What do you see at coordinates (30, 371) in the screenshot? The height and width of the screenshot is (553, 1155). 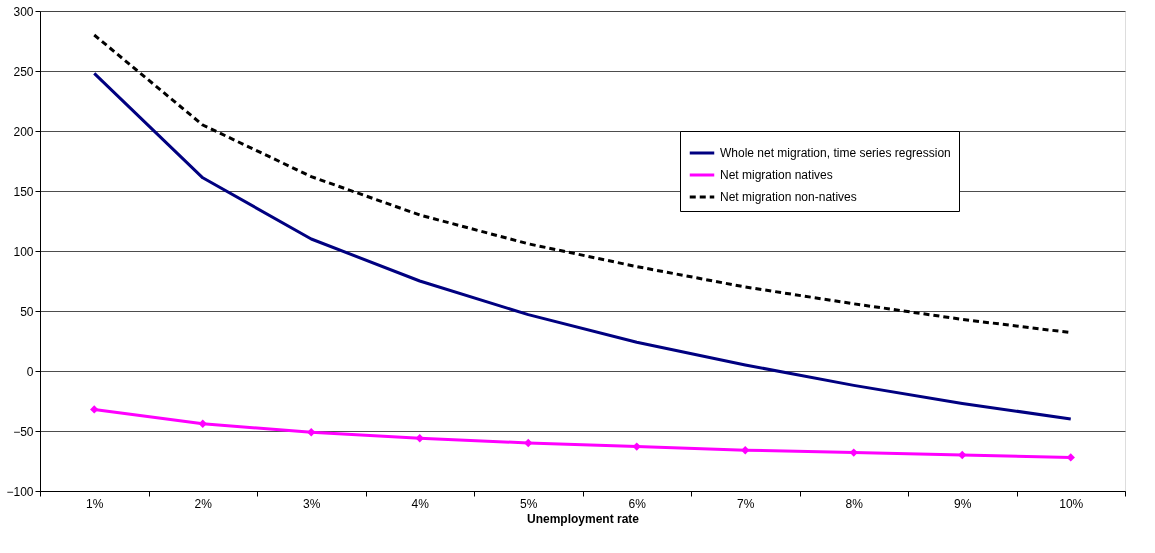 I see `y-tick-label: 0` at bounding box center [30, 371].